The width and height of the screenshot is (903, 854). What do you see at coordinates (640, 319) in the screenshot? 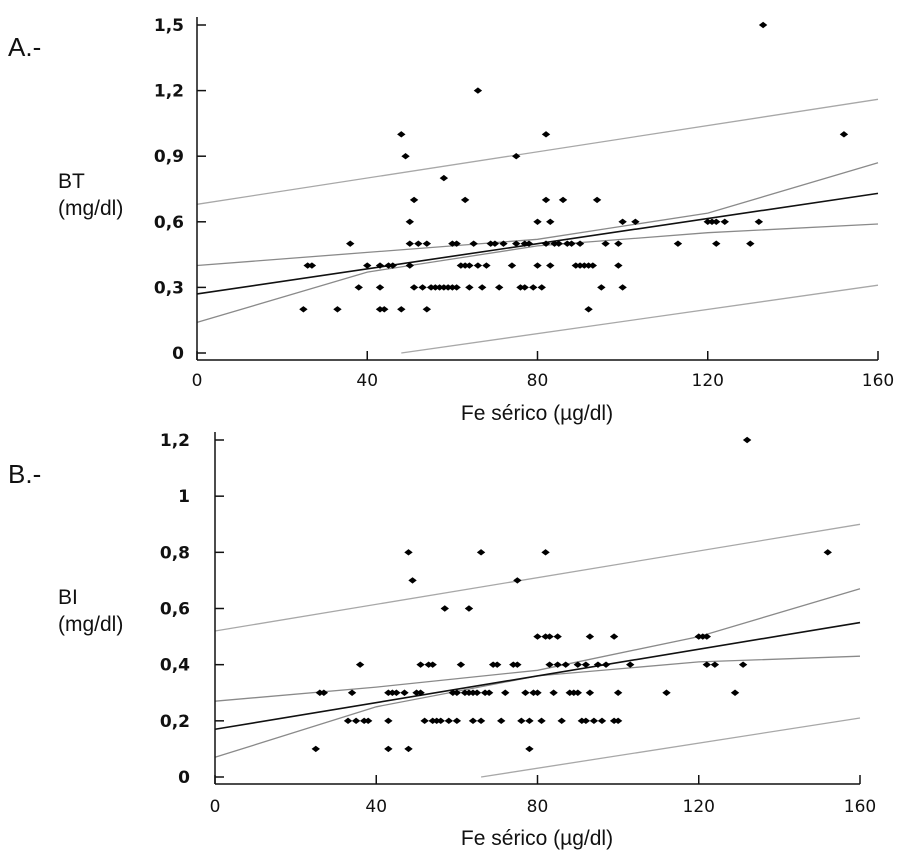
I see `panel-a-prediction-lower` at bounding box center [640, 319].